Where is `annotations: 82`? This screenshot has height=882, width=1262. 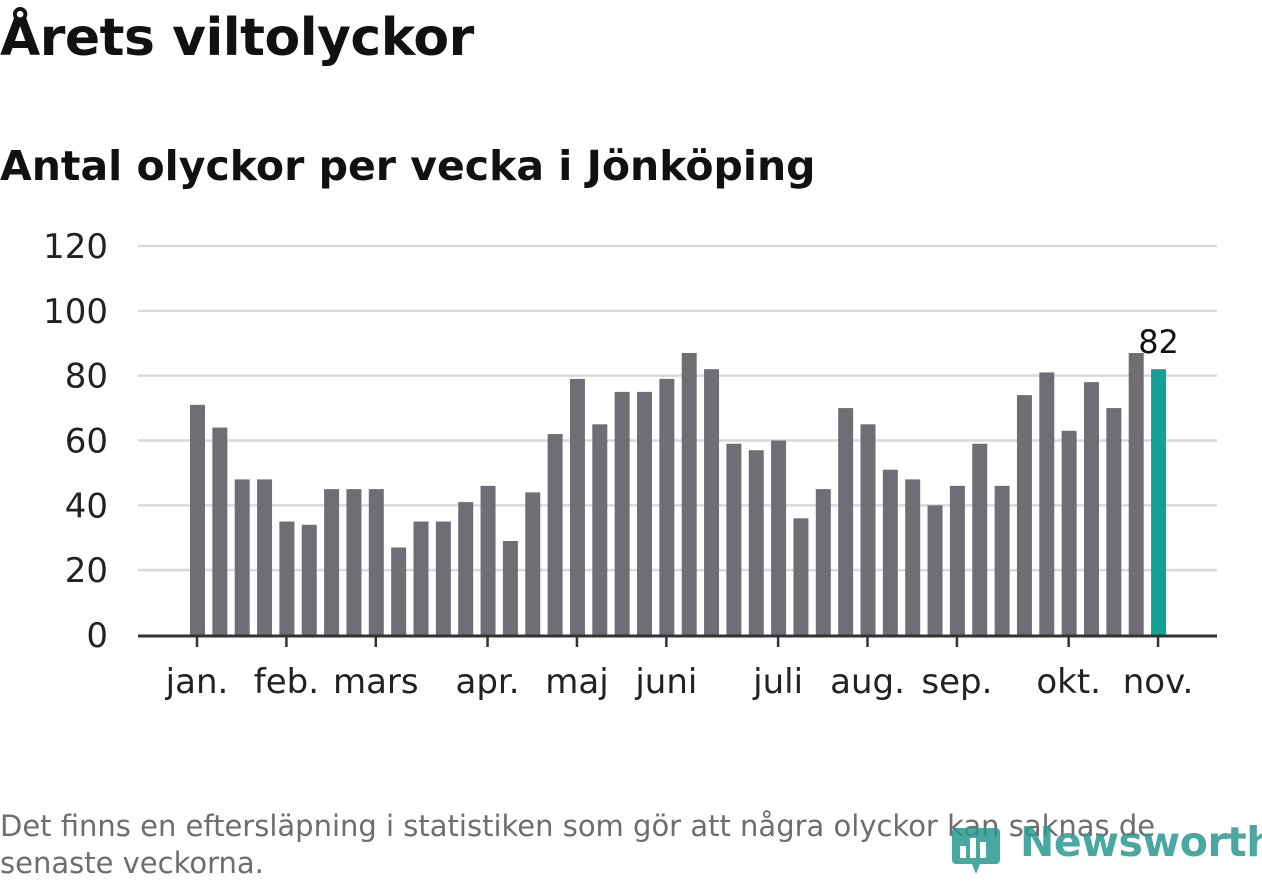 annotations: 82 is located at coordinates (1158, 342).